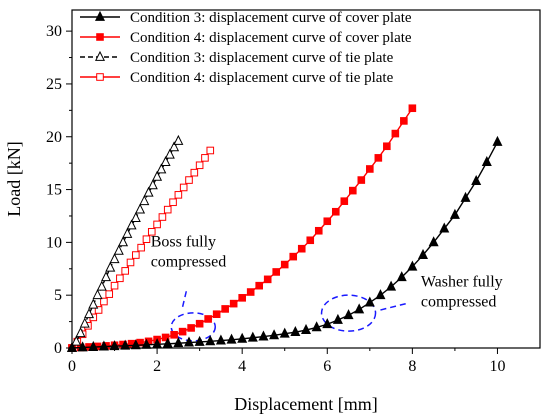 Image resolution: width=550 pixels, height=420 pixels. I want to click on x-tick-label: 2, so click(157, 366).